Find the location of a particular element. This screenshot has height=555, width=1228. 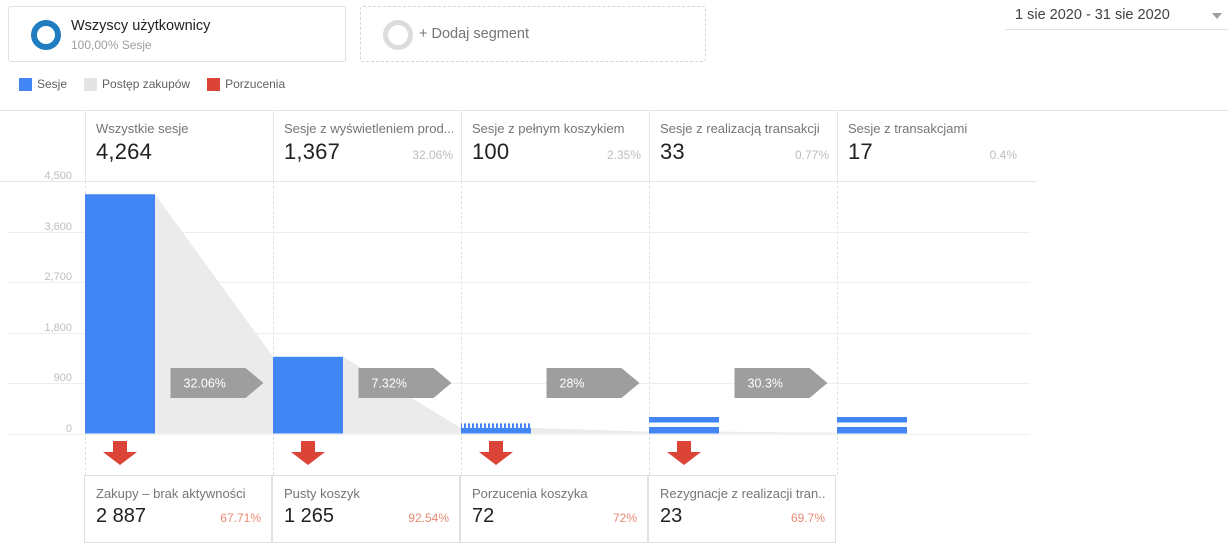

segment-ring-gray-icon is located at coordinates (398, 35).